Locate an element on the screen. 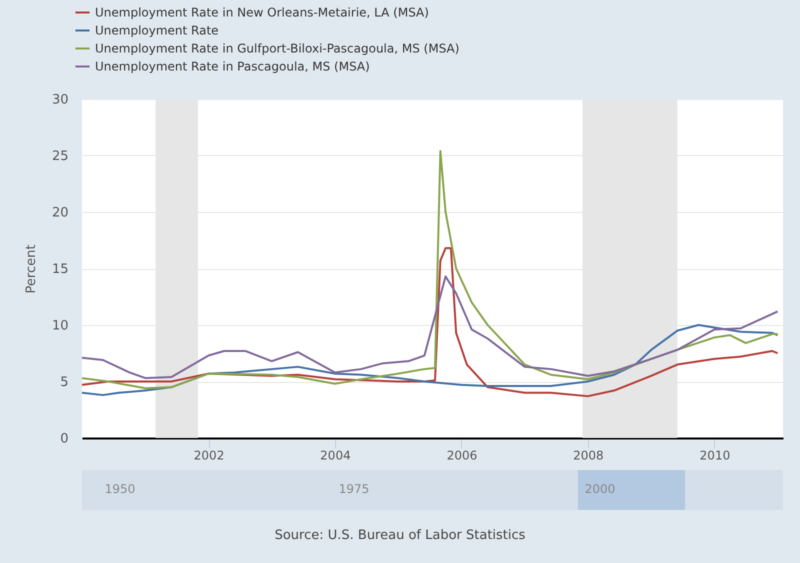 The height and width of the screenshot is (563, 800). legend-label: Unemployment Rate in Pascagoula, MS (MSA) is located at coordinates (232, 67).